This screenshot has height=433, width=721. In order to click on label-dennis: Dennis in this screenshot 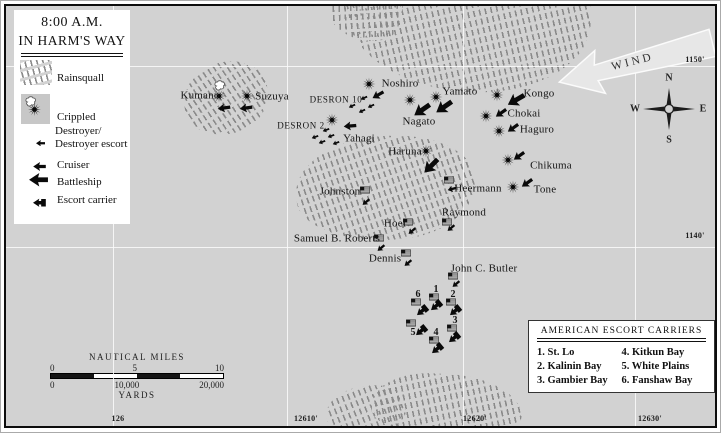, I will do `click(385, 258)`.